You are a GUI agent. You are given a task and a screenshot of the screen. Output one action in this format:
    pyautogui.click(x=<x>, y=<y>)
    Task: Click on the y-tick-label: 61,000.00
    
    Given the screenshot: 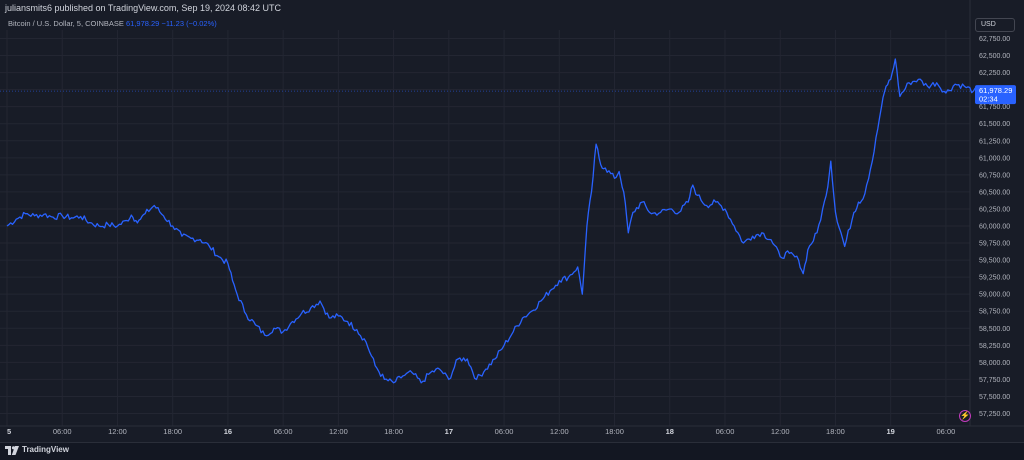 What is the action you would take?
    pyautogui.click(x=994, y=158)
    